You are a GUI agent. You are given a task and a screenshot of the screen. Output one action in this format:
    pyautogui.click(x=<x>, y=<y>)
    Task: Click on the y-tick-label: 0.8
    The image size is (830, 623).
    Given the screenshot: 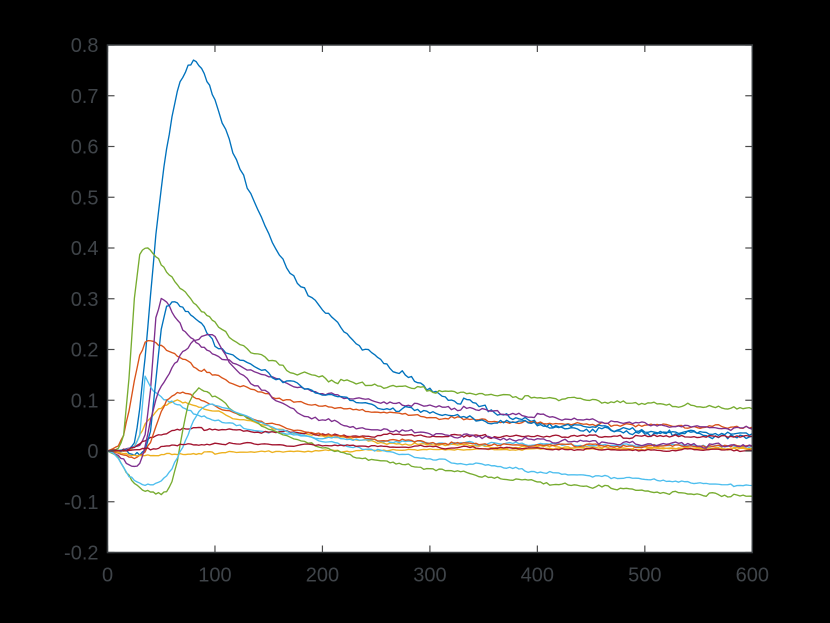 What is the action you would take?
    pyautogui.click(x=85, y=46)
    